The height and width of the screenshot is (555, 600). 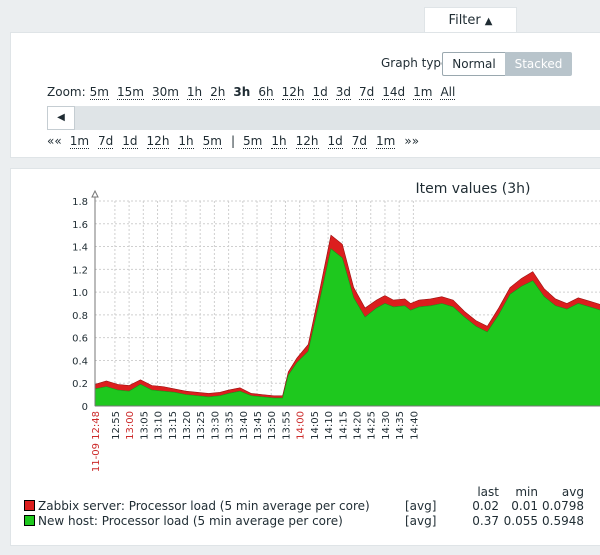 I want to click on zoom-1m: 1m, so click(x=423, y=92).